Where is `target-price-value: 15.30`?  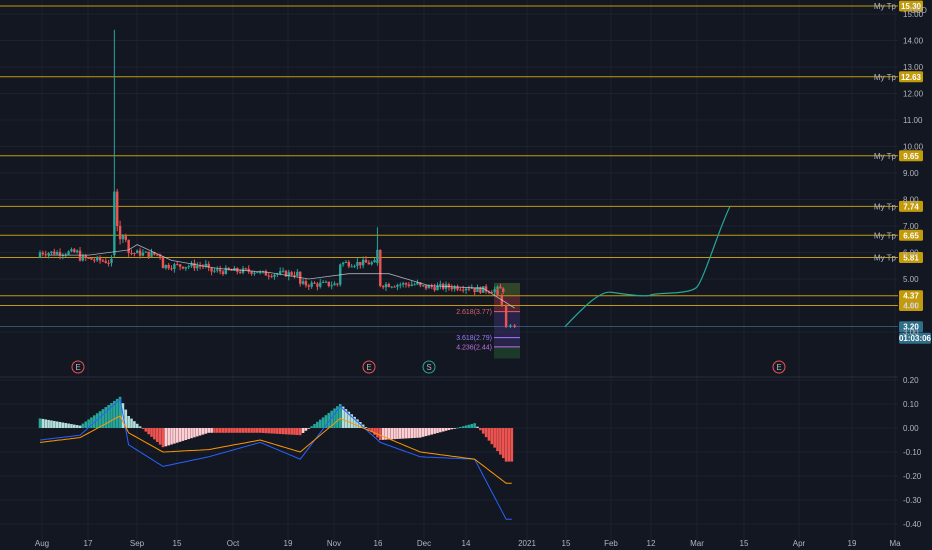 target-price-value: 15.30 is located at coordinates (911, 6).